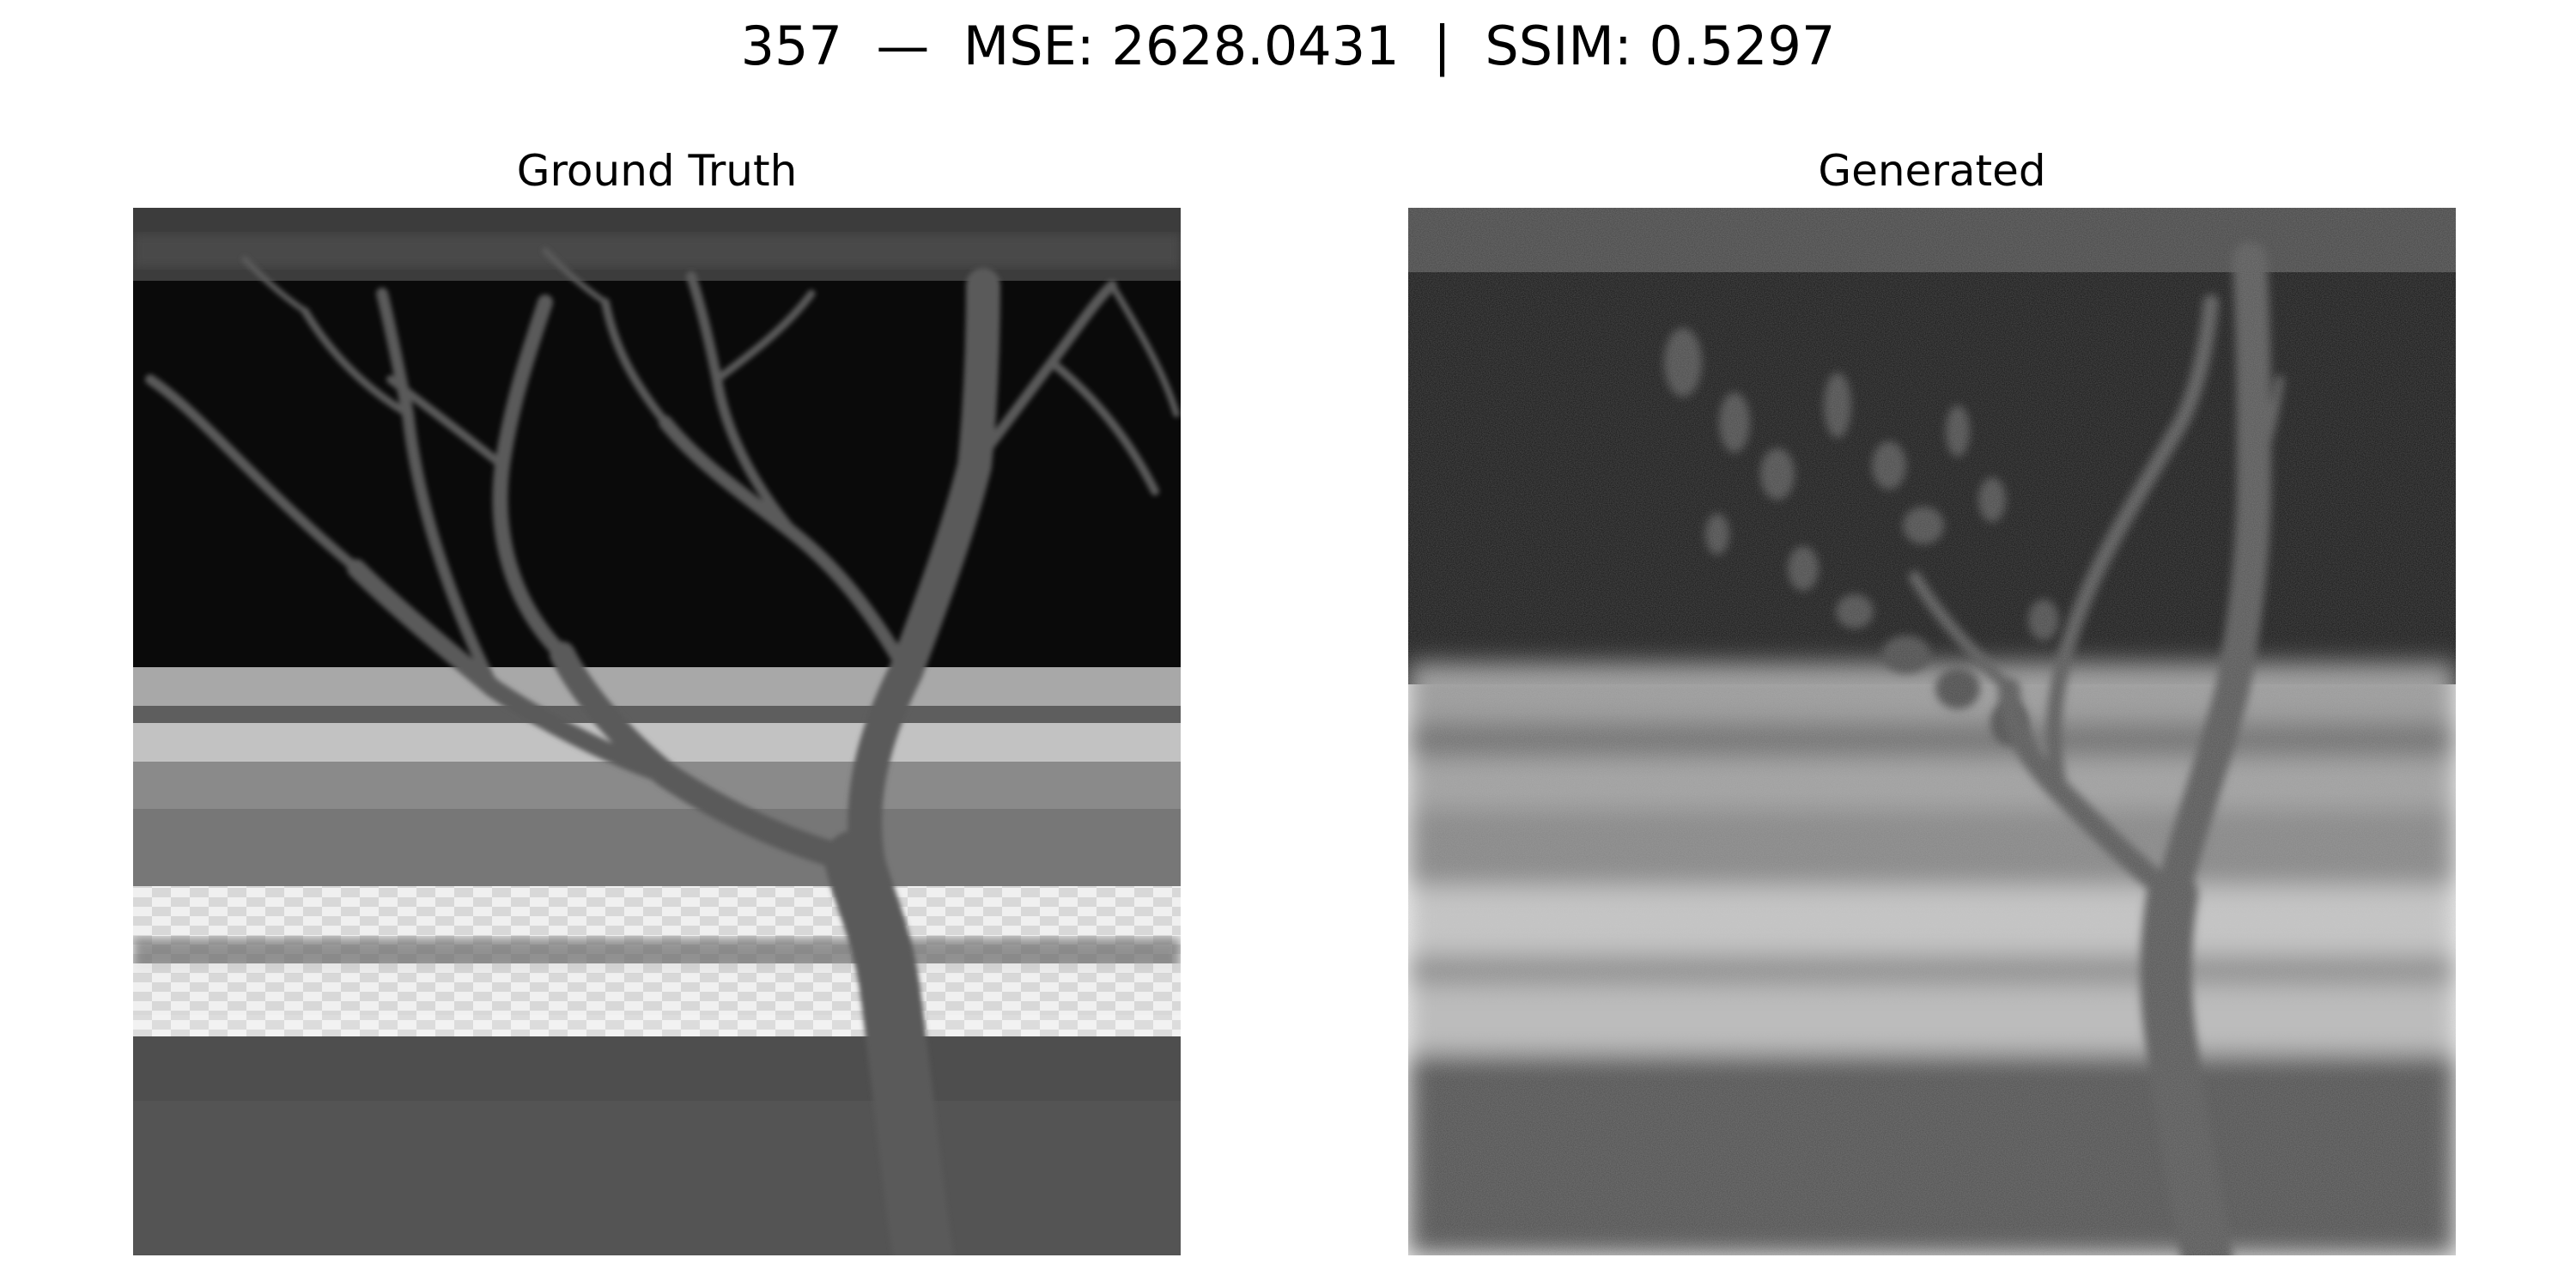 Image resolution: width=2576 pixels, height=1288 pixels. What do you see at coordinates (1932, 171) in the screenshot?
I see `generated-title: Generated` at bounding box center [1932, 171].